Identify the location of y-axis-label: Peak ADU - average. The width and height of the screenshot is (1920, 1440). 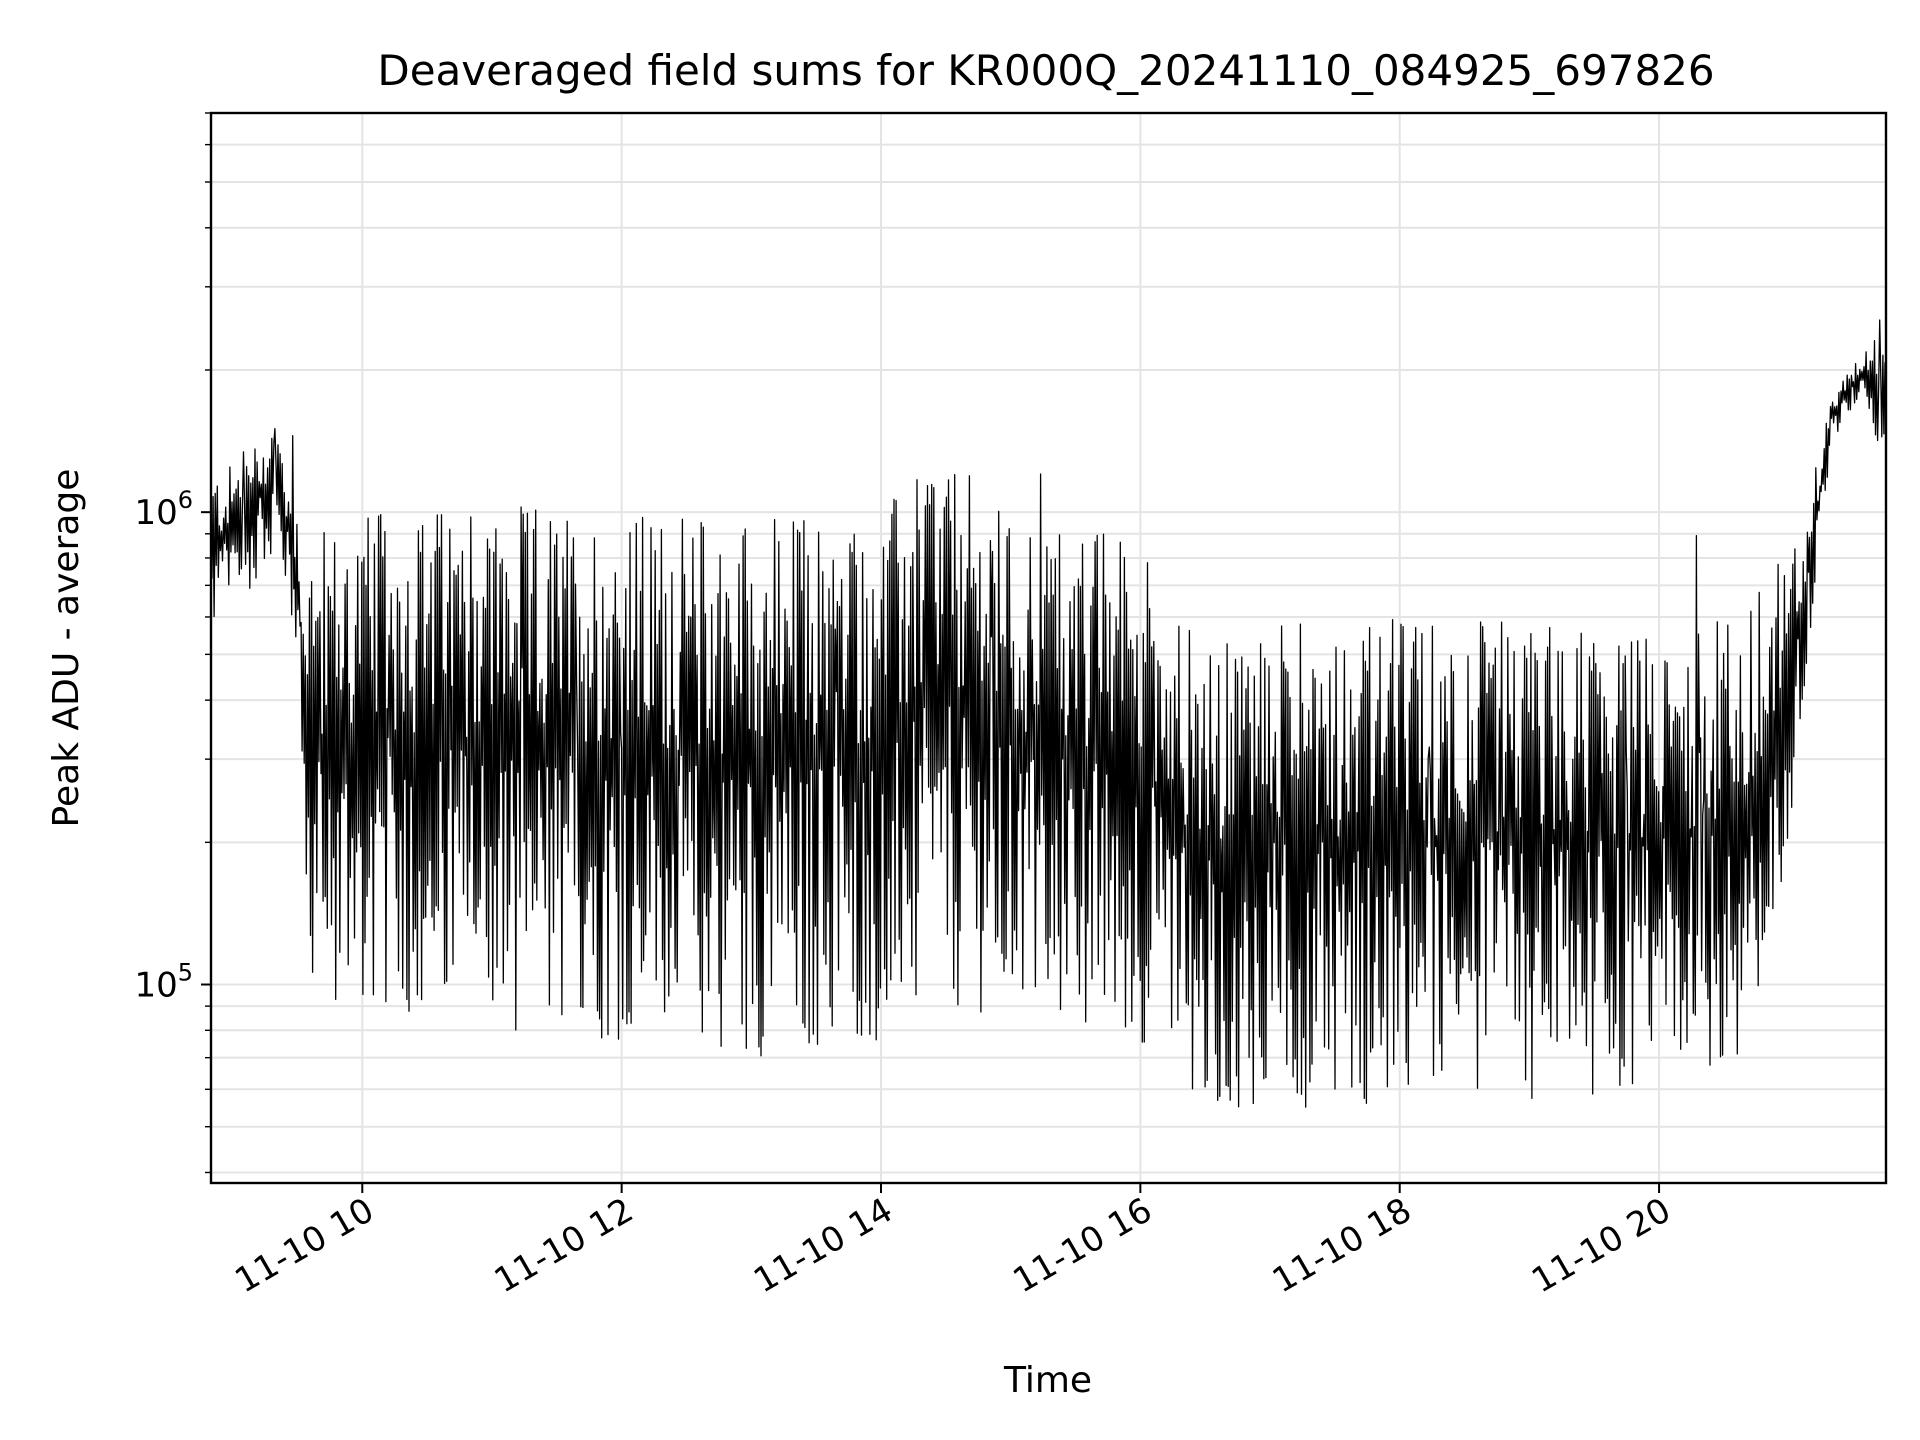
(66, 648).